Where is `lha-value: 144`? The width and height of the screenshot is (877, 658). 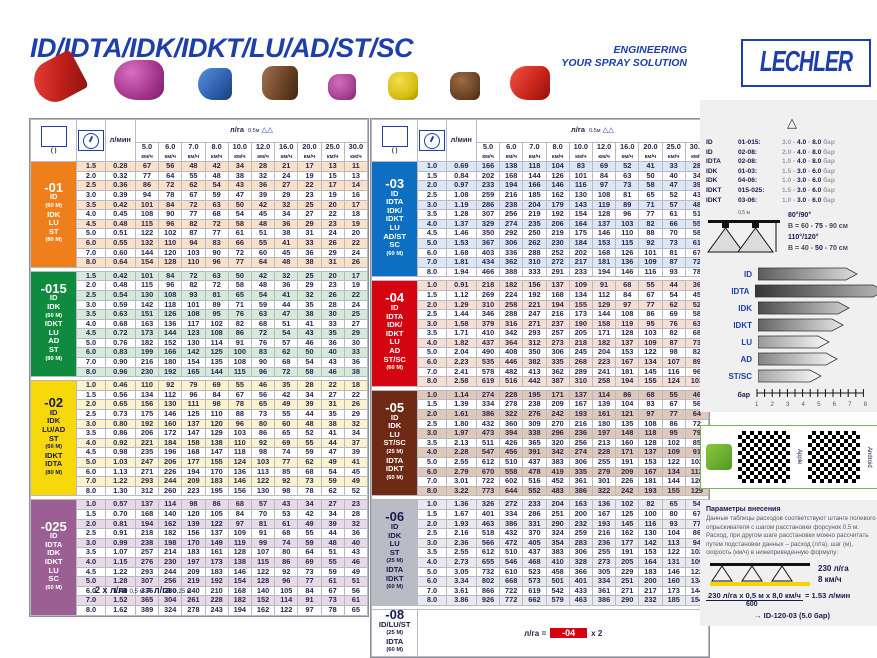 lha-value: 144 is located at coordinates (170, 333).